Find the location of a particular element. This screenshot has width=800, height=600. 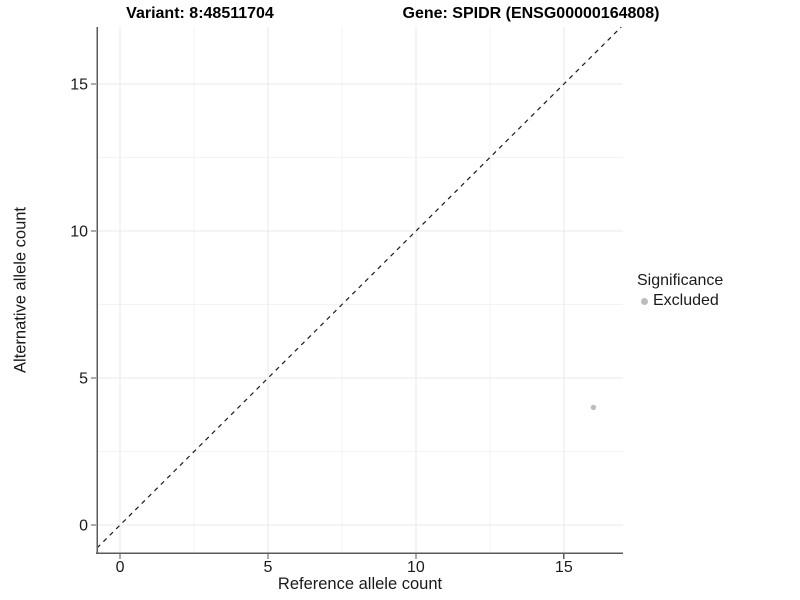

x-tick-label: 15 is located at coordinates (564, 567).